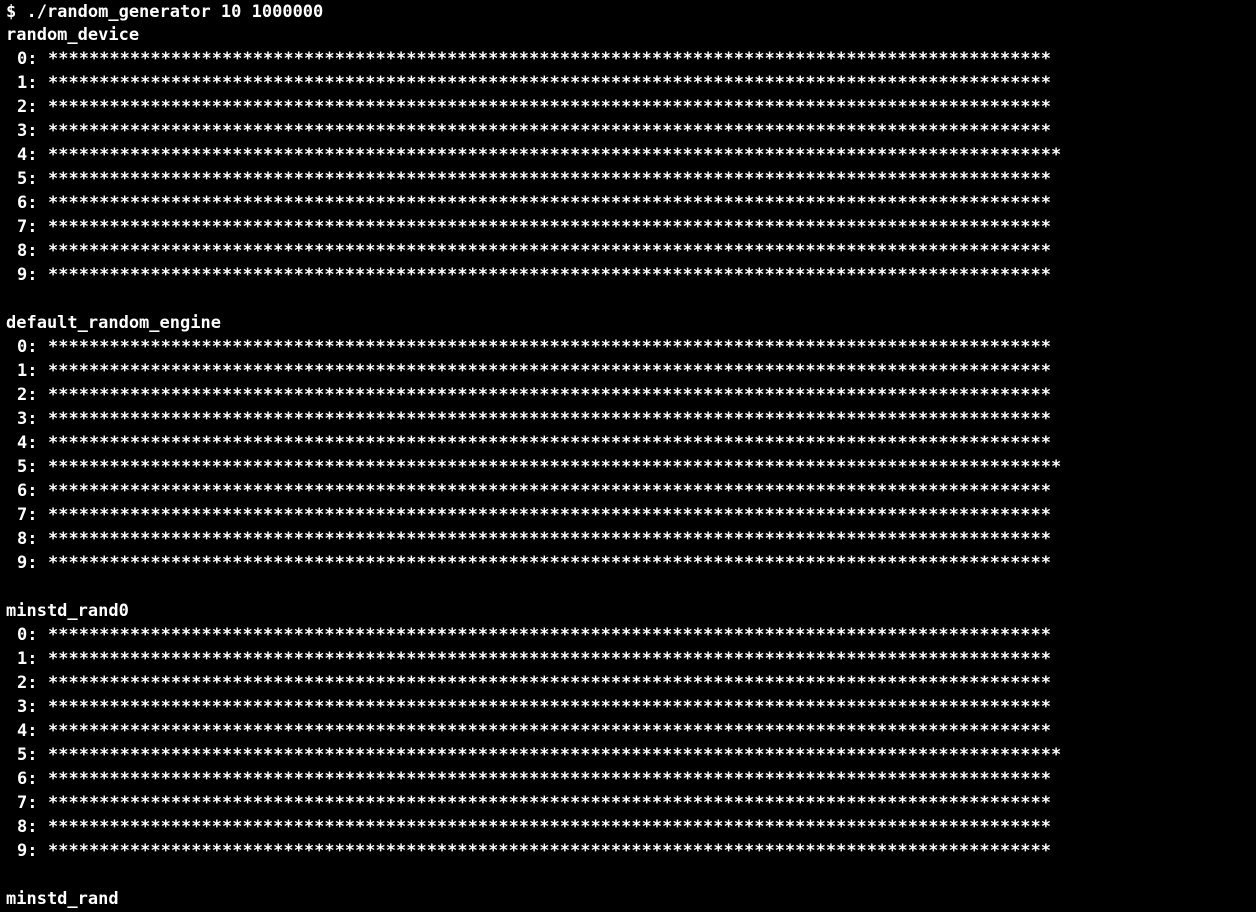 The image size is (1256, 912). What do you see at coordinates (113, 323) in the screenshot?
I see `section-title: default_random_engine` at bounding box center [113, 323].